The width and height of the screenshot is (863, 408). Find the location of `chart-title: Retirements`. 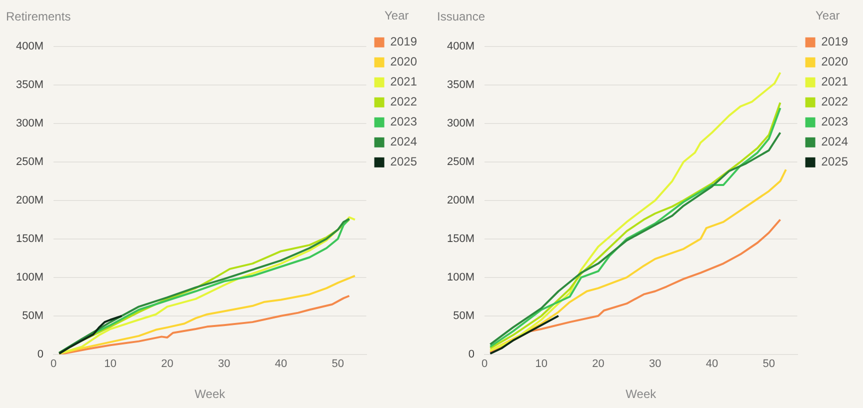

chart-title: Retirements is located at coordinates (38, 17).